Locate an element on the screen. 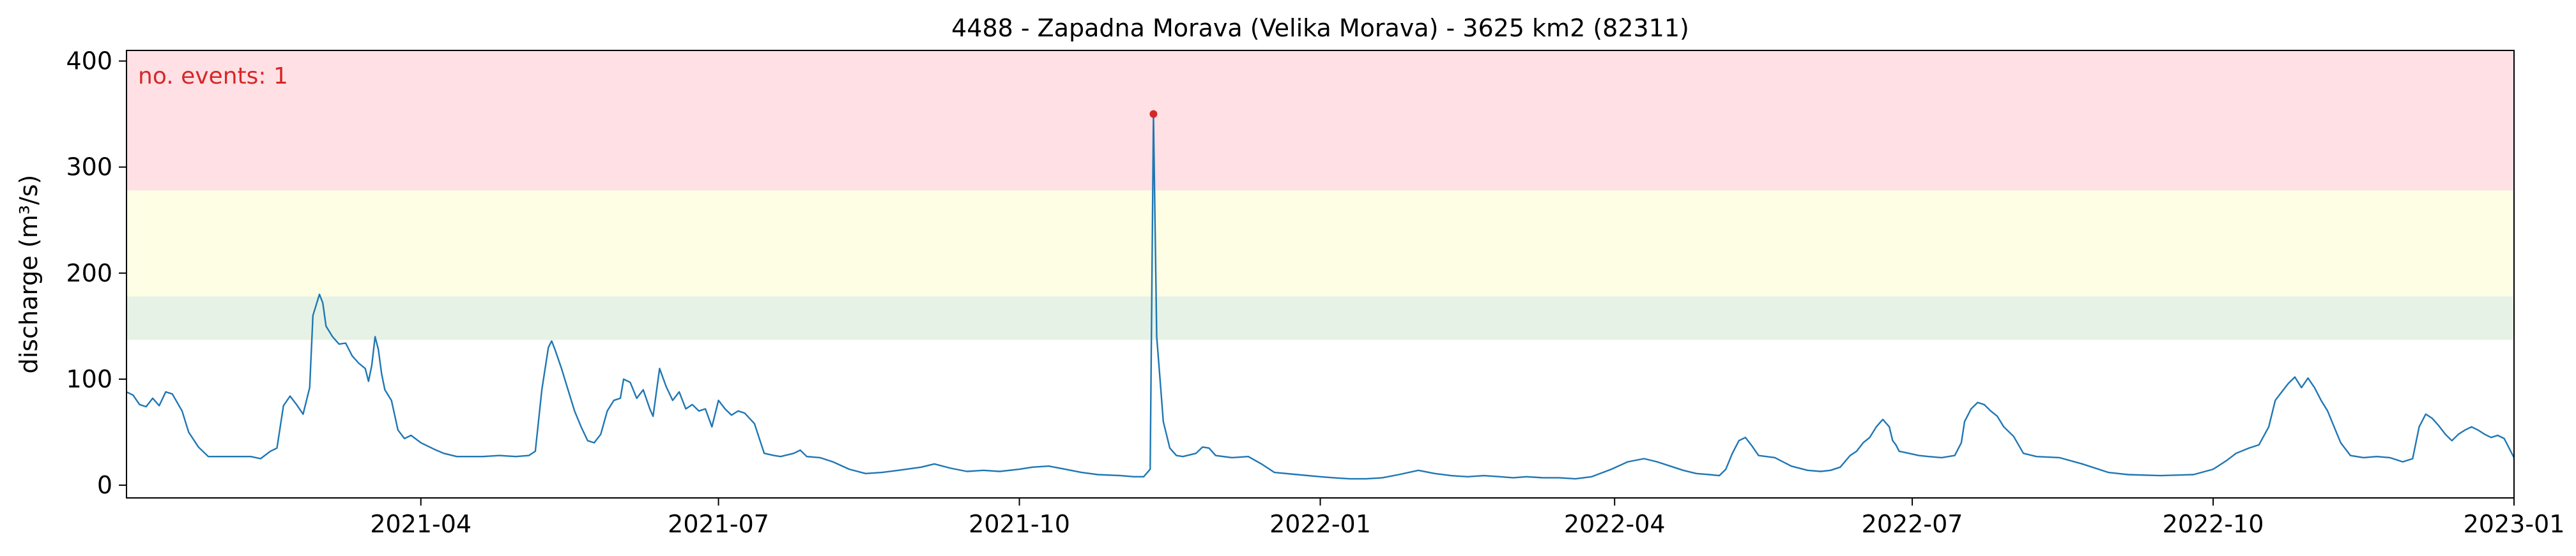  event-markers is located at coordinates (1153, 114).